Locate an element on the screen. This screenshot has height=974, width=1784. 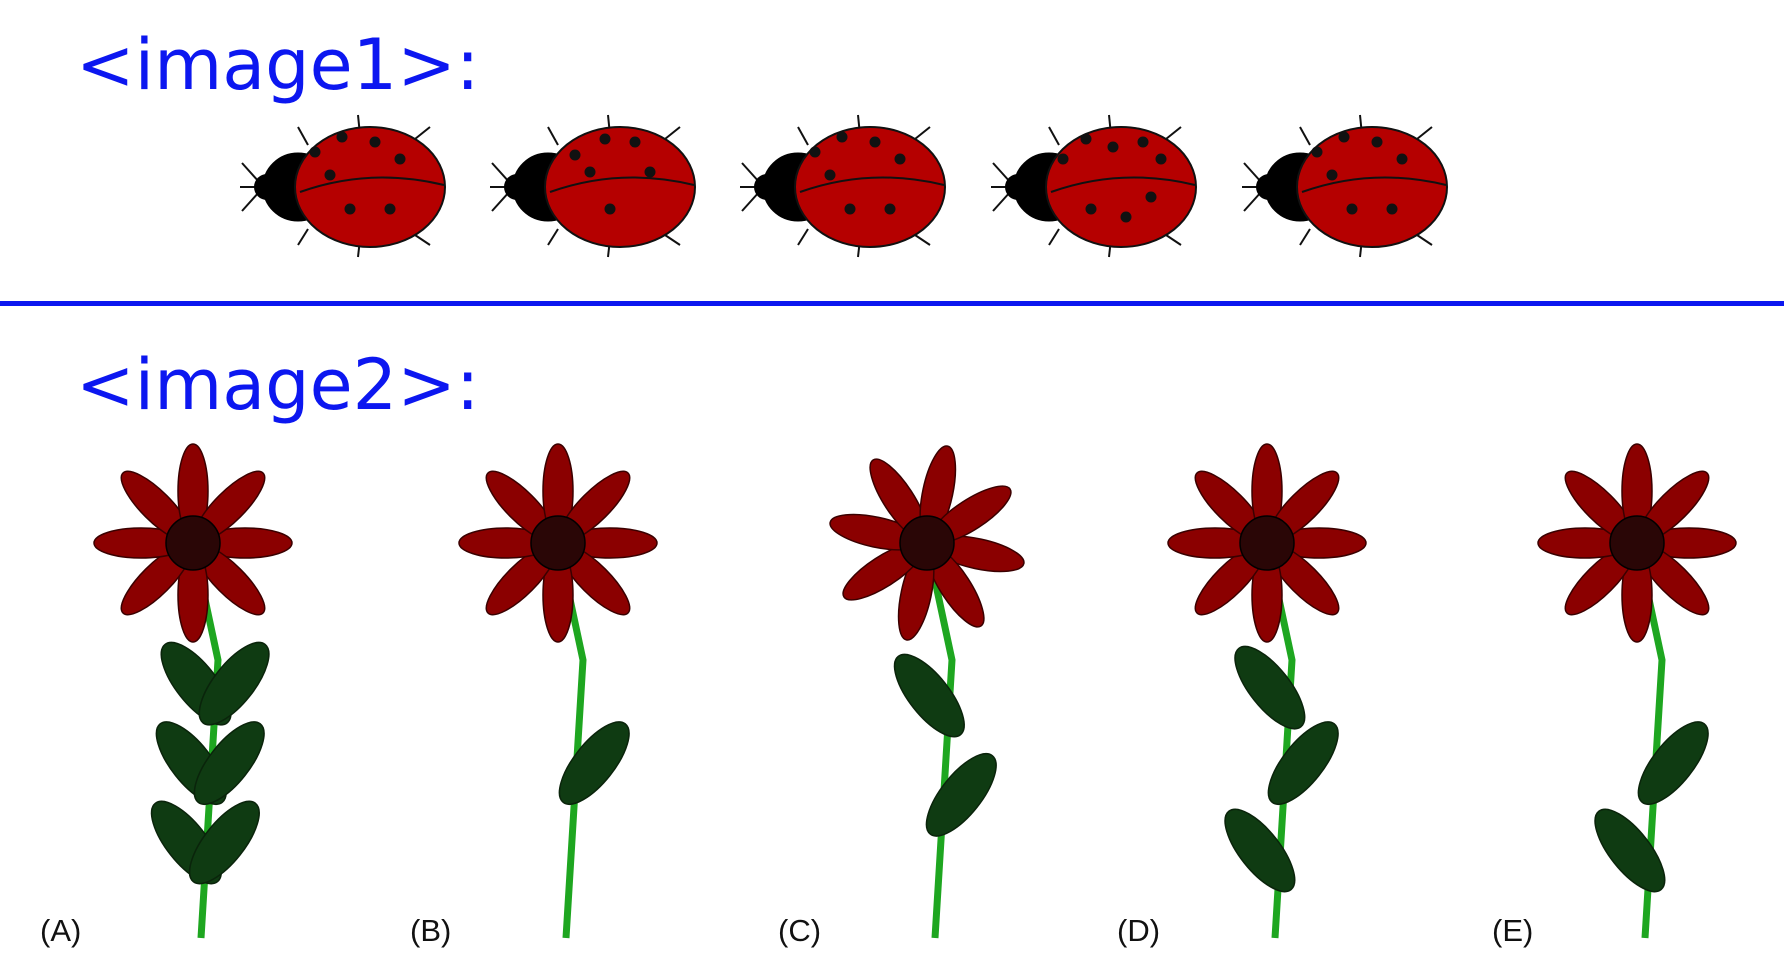
flower-option-b is located at coordinates (558, 691).